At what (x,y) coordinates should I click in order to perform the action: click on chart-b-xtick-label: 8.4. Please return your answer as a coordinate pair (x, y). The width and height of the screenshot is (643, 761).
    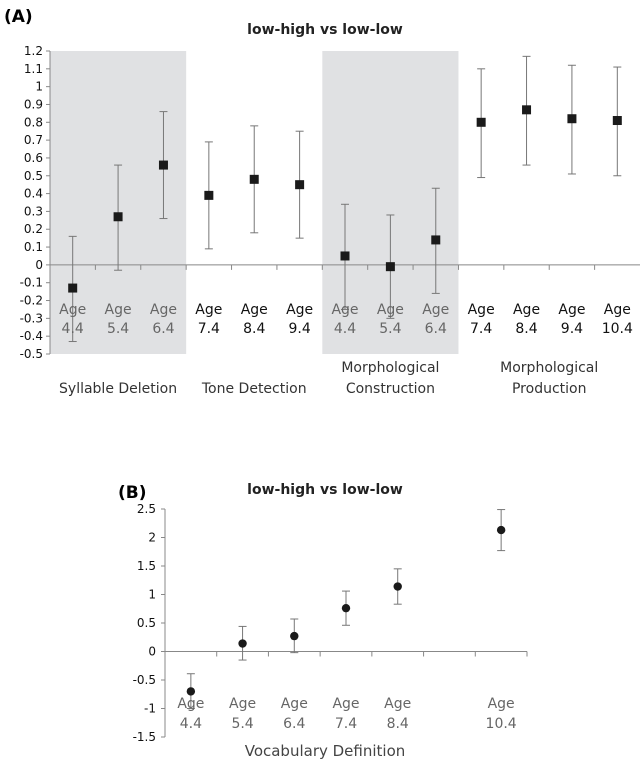
    Looking at the image, I should click on (398, 724).